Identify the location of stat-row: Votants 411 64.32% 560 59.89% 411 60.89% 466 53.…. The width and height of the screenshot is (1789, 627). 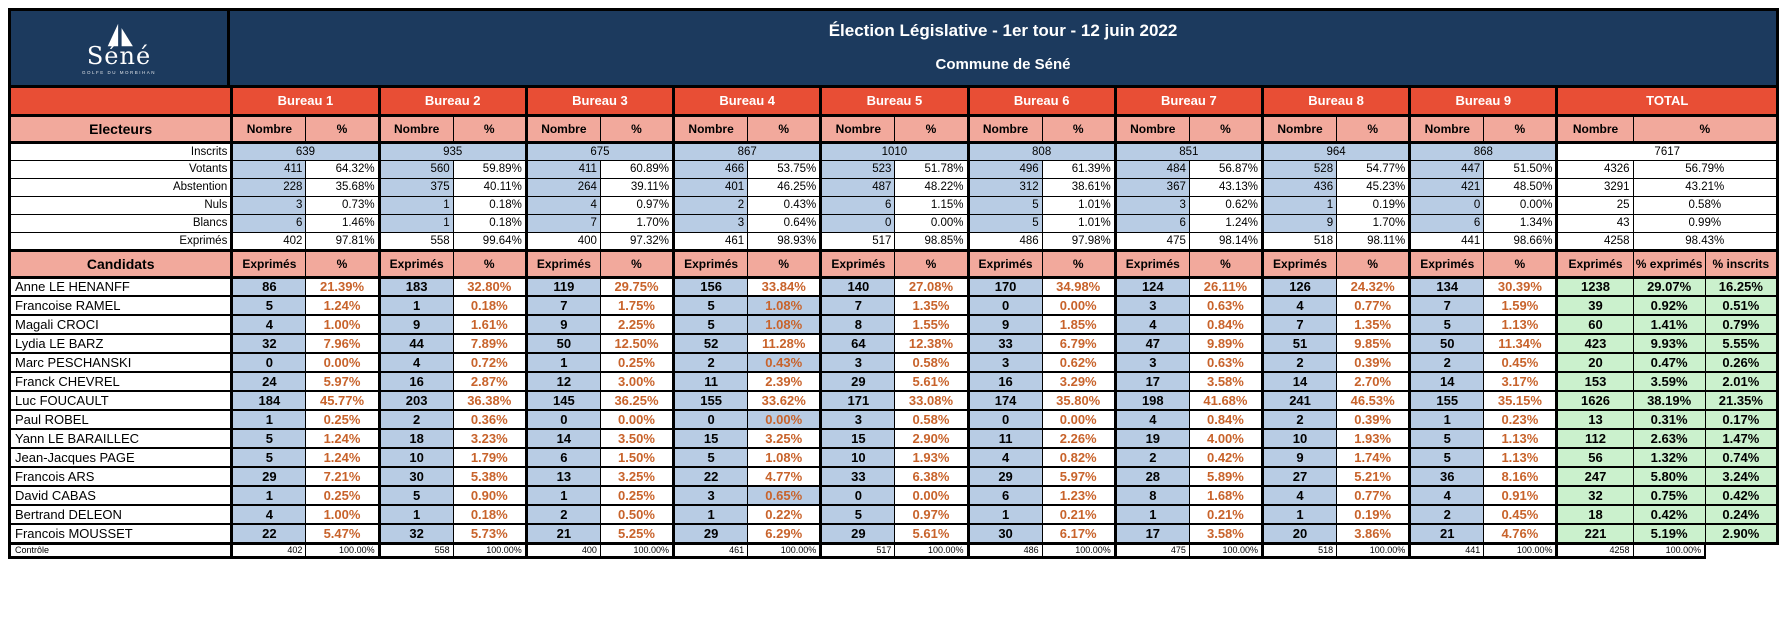
(893, 169).